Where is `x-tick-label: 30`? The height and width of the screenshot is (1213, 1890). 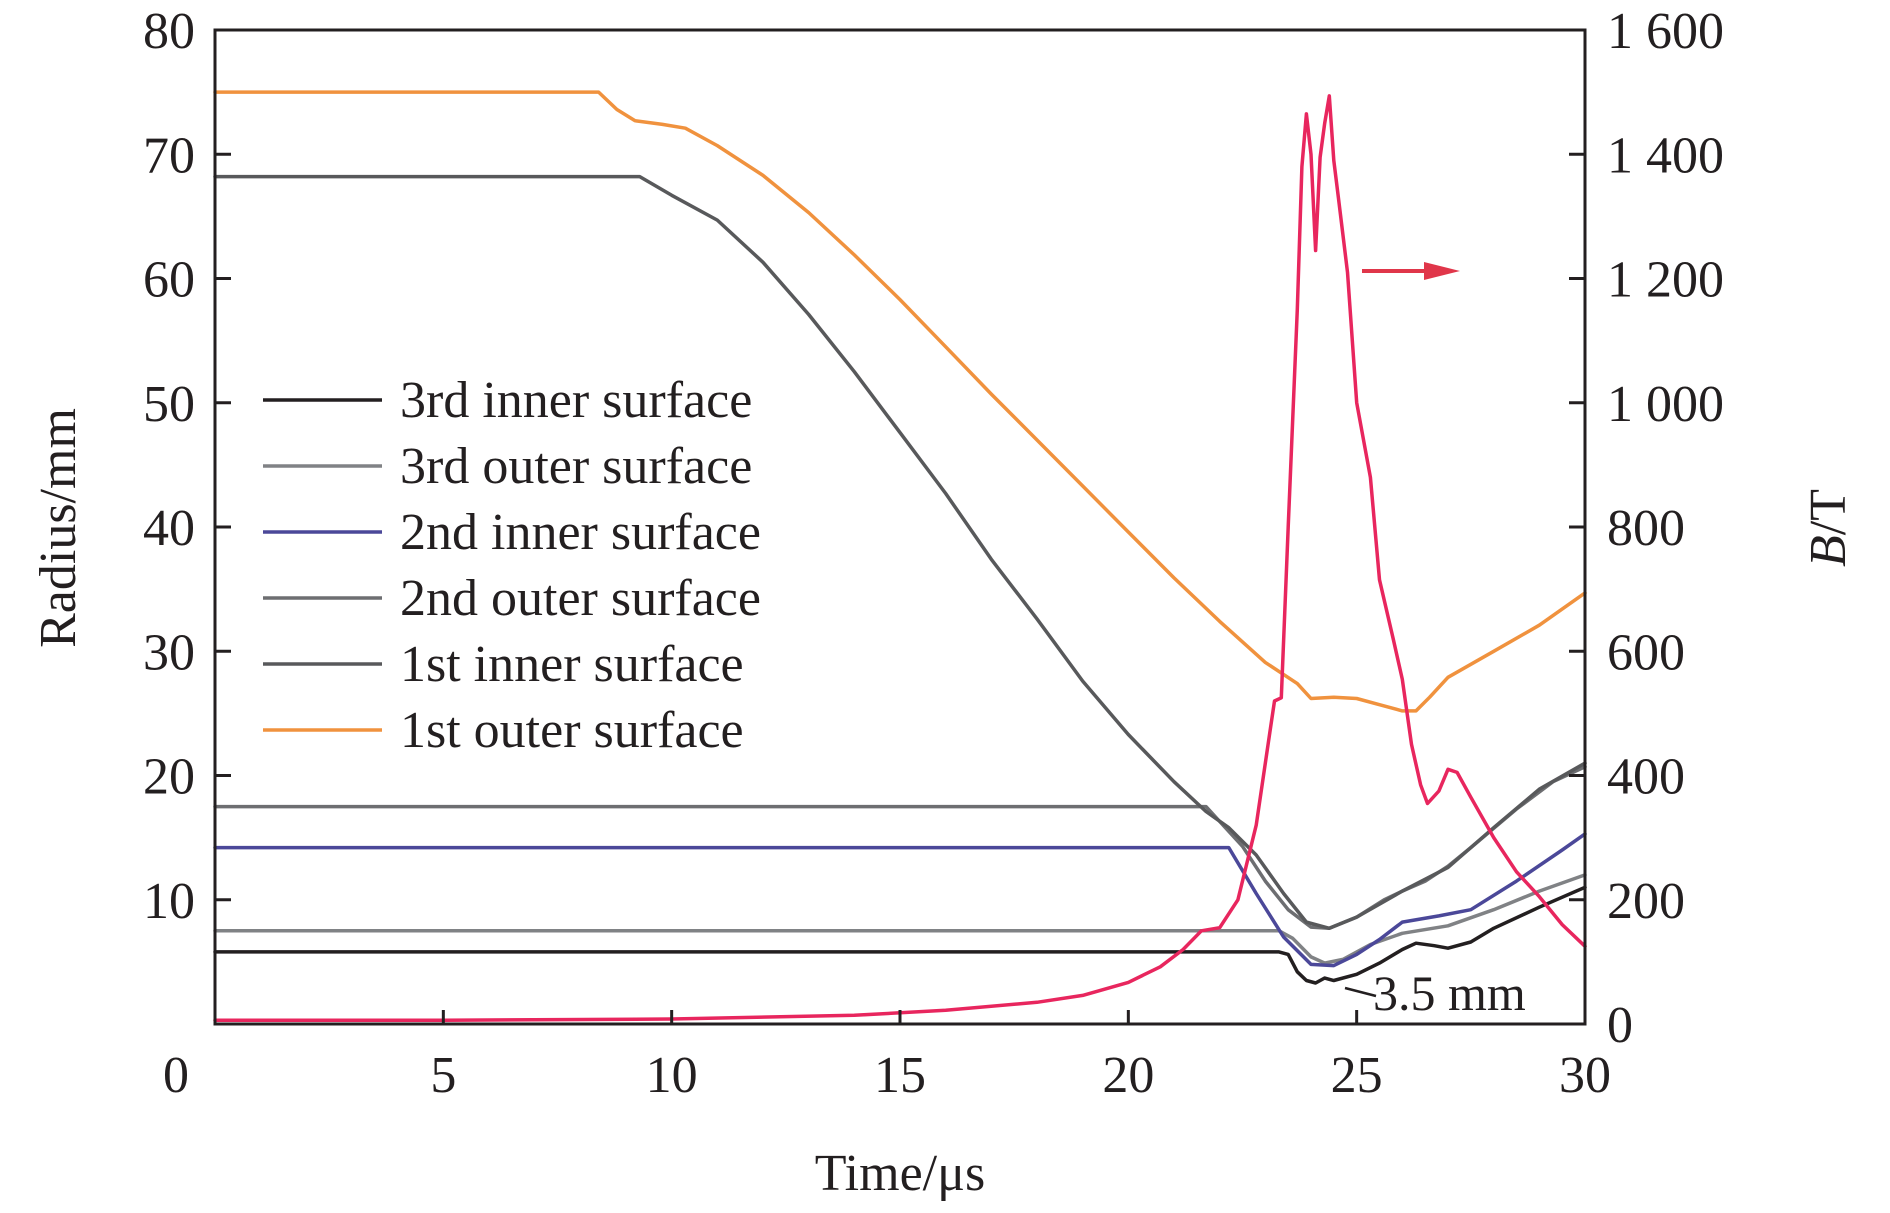 x-tick-label: 30 is located at coordinates (1585, 1075).